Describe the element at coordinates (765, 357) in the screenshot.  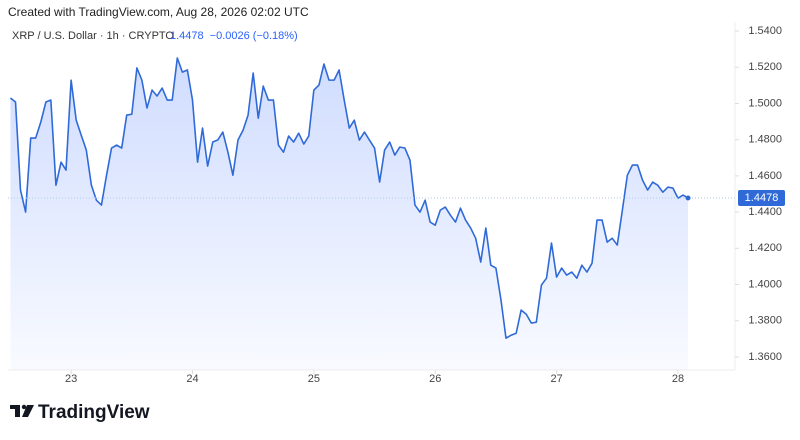
I see `y-tick-label: 1.3600` at that location.